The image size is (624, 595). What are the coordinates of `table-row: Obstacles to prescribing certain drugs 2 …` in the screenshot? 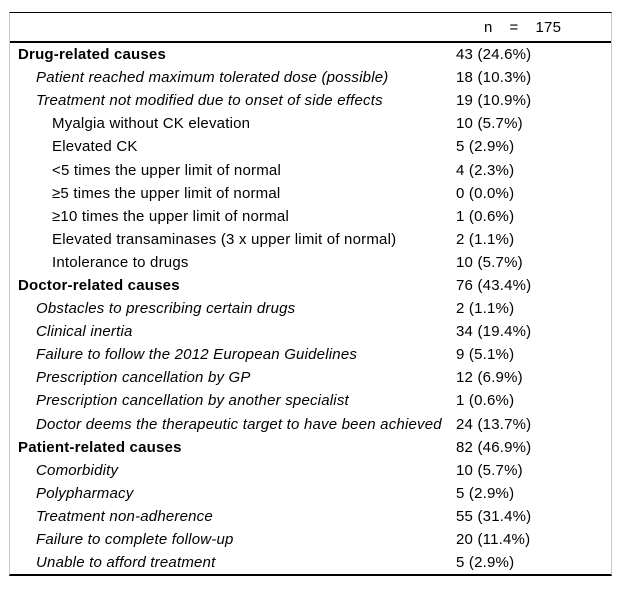 It's located at (310, 308).